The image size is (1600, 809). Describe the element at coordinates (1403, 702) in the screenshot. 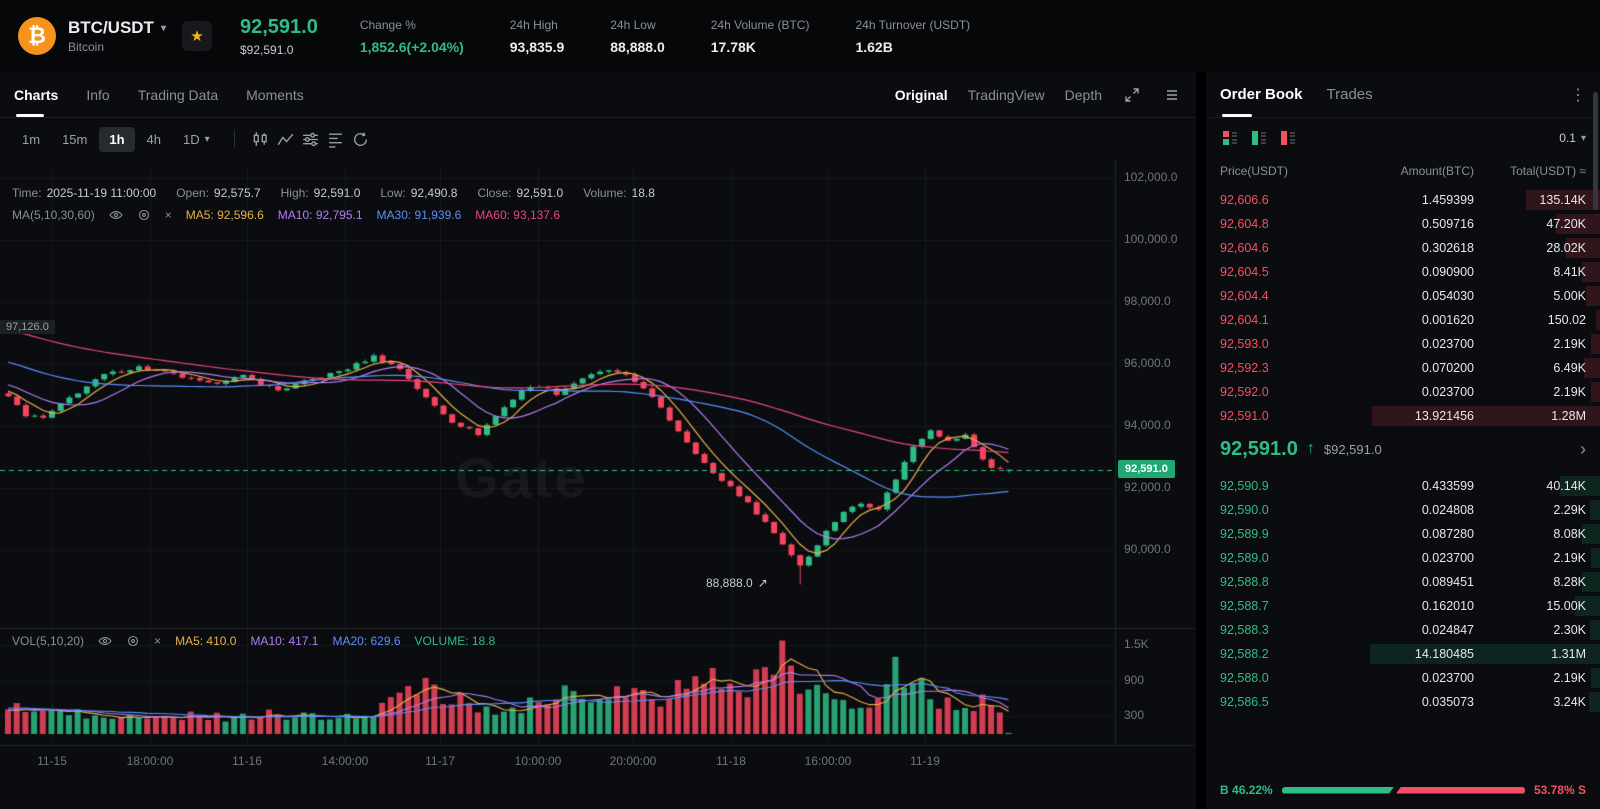

I see `order-book-row: 92,586.5 0.035073 3.24K` at that location.